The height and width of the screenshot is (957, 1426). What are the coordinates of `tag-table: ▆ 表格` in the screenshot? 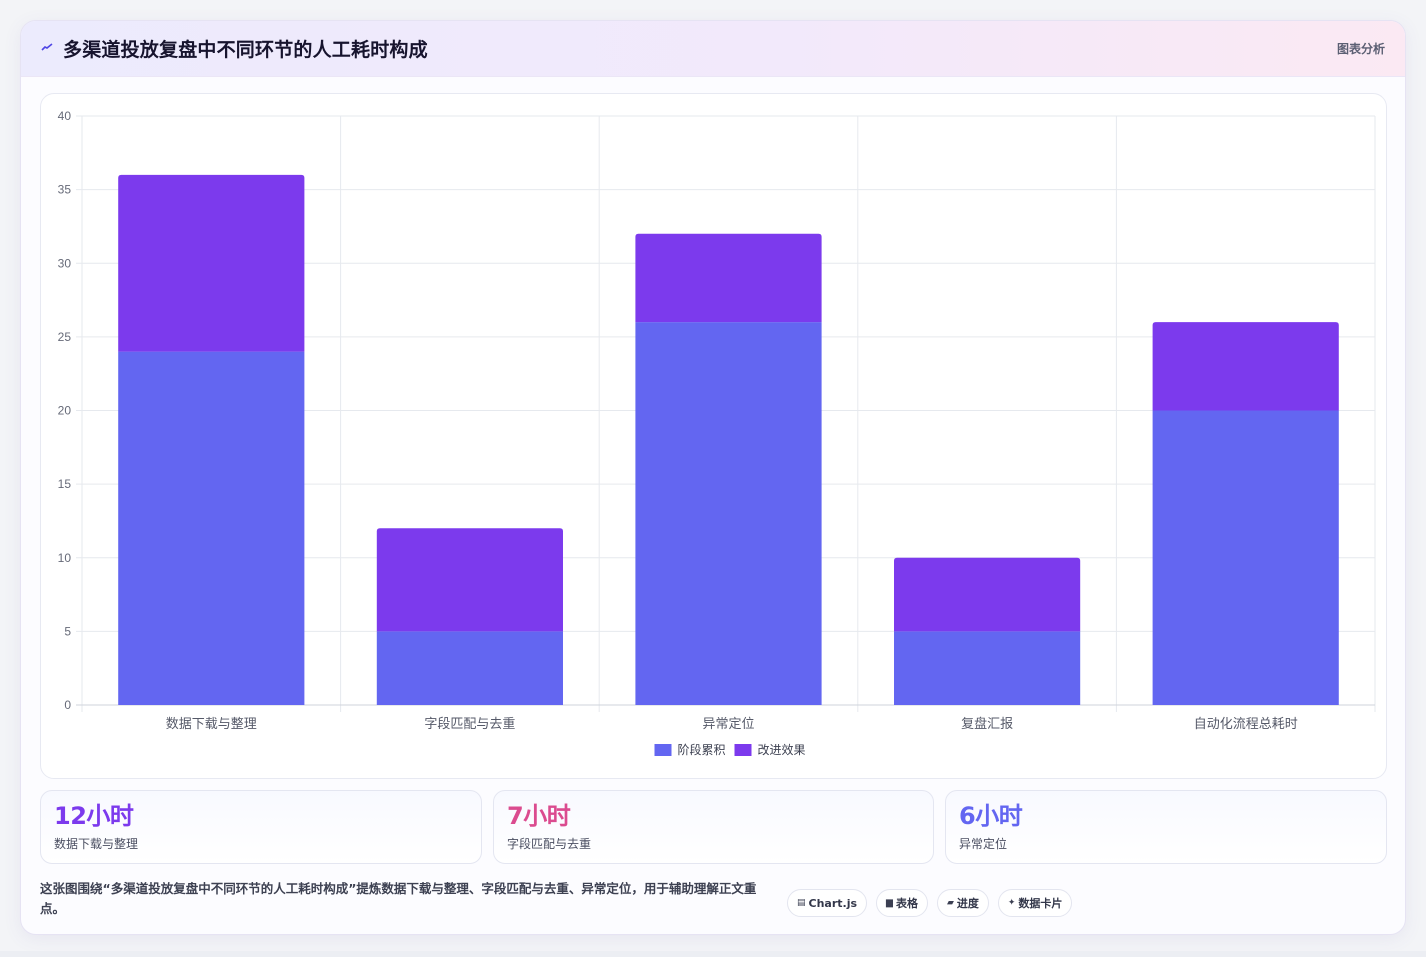 It's located at (902, 903).